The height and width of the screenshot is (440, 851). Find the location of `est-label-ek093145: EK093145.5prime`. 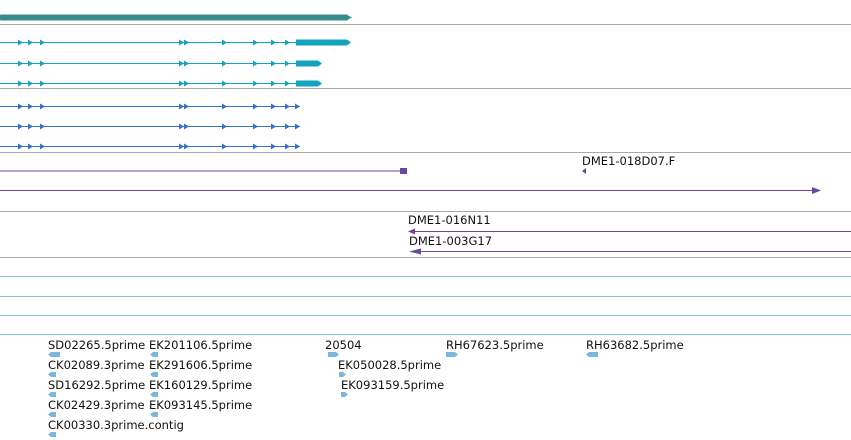

est-label-ek093145: EK093145.5prime is located at coordinates (200, 405).